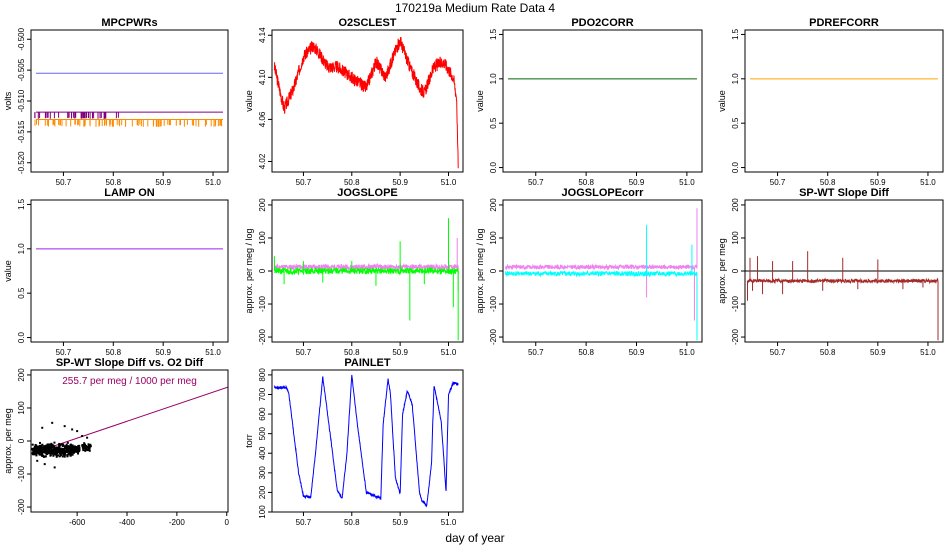 This screenshot has height=550, width=950. What do you see at coordinates (480, 270) in the screenshot?
I see `y-axis-label: approx. per meg / log` at bounding box center [480, 270].